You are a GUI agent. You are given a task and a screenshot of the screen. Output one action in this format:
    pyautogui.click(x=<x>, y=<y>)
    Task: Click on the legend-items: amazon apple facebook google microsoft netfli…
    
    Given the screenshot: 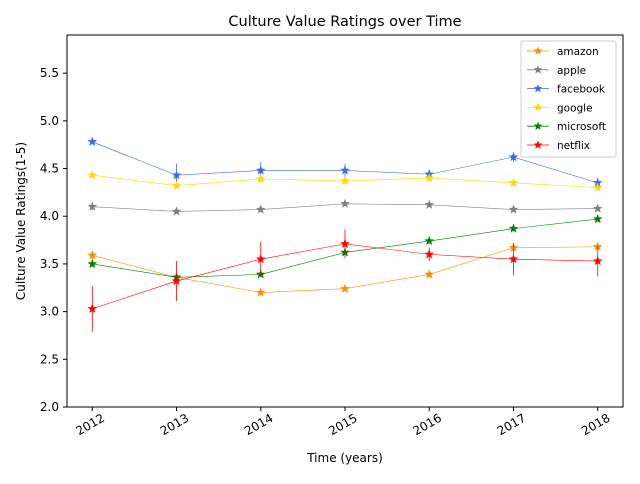 What is the action you would take?
    pyautogui.click(x=566, y=99)
    